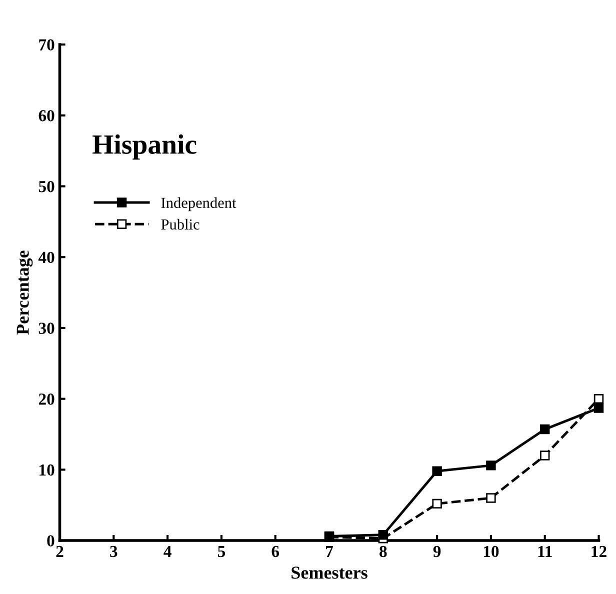 This screenshot has height=594, width=616. What do you see at coordinates (46, 116) in the screenshot?
I see `y-tick-label: 60` at bounding box center [46, 116].